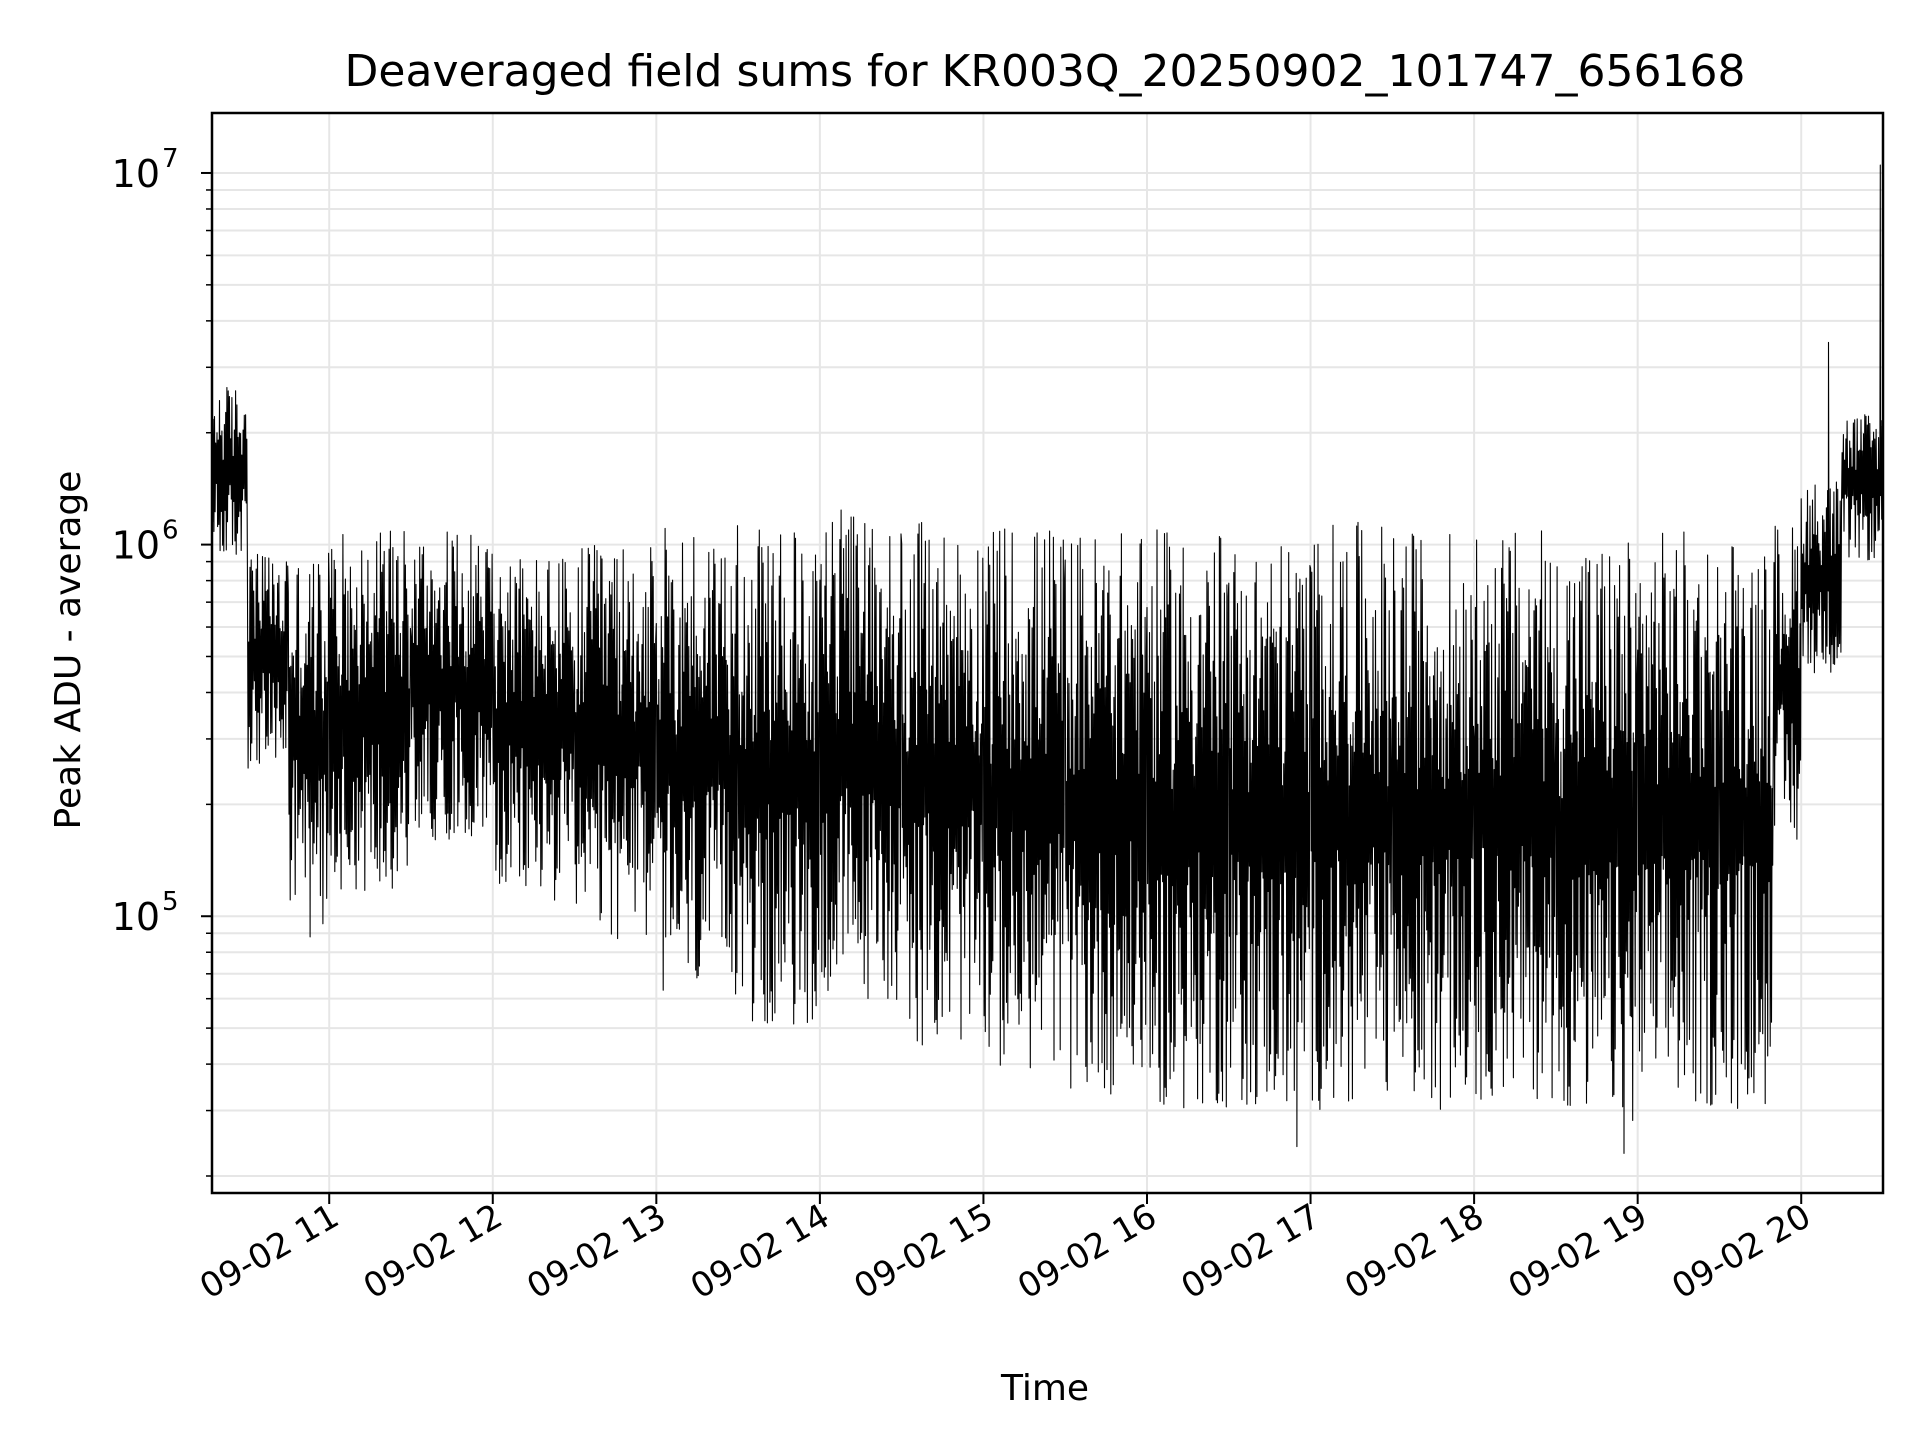 This screenshot has width=1920, height=1440. I want to click on y-tick-label-exp: 6, so click(170, 531).